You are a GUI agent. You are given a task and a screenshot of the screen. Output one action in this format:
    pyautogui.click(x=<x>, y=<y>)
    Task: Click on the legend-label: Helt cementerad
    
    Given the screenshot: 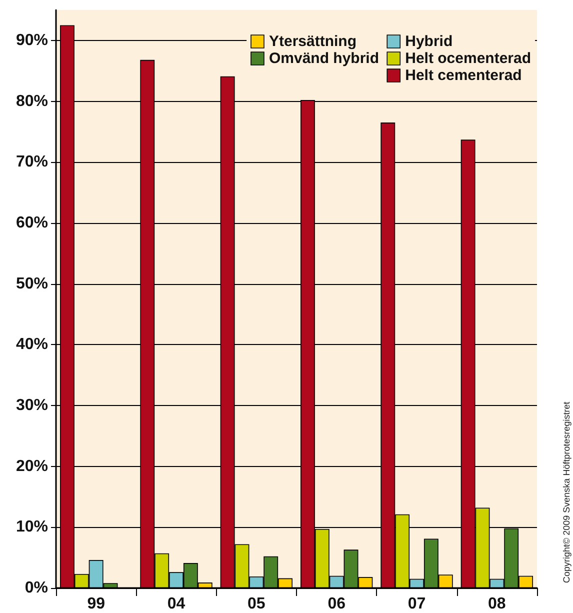 What is the action you would take?
    pyautogui.click(x=463, y=75)
    